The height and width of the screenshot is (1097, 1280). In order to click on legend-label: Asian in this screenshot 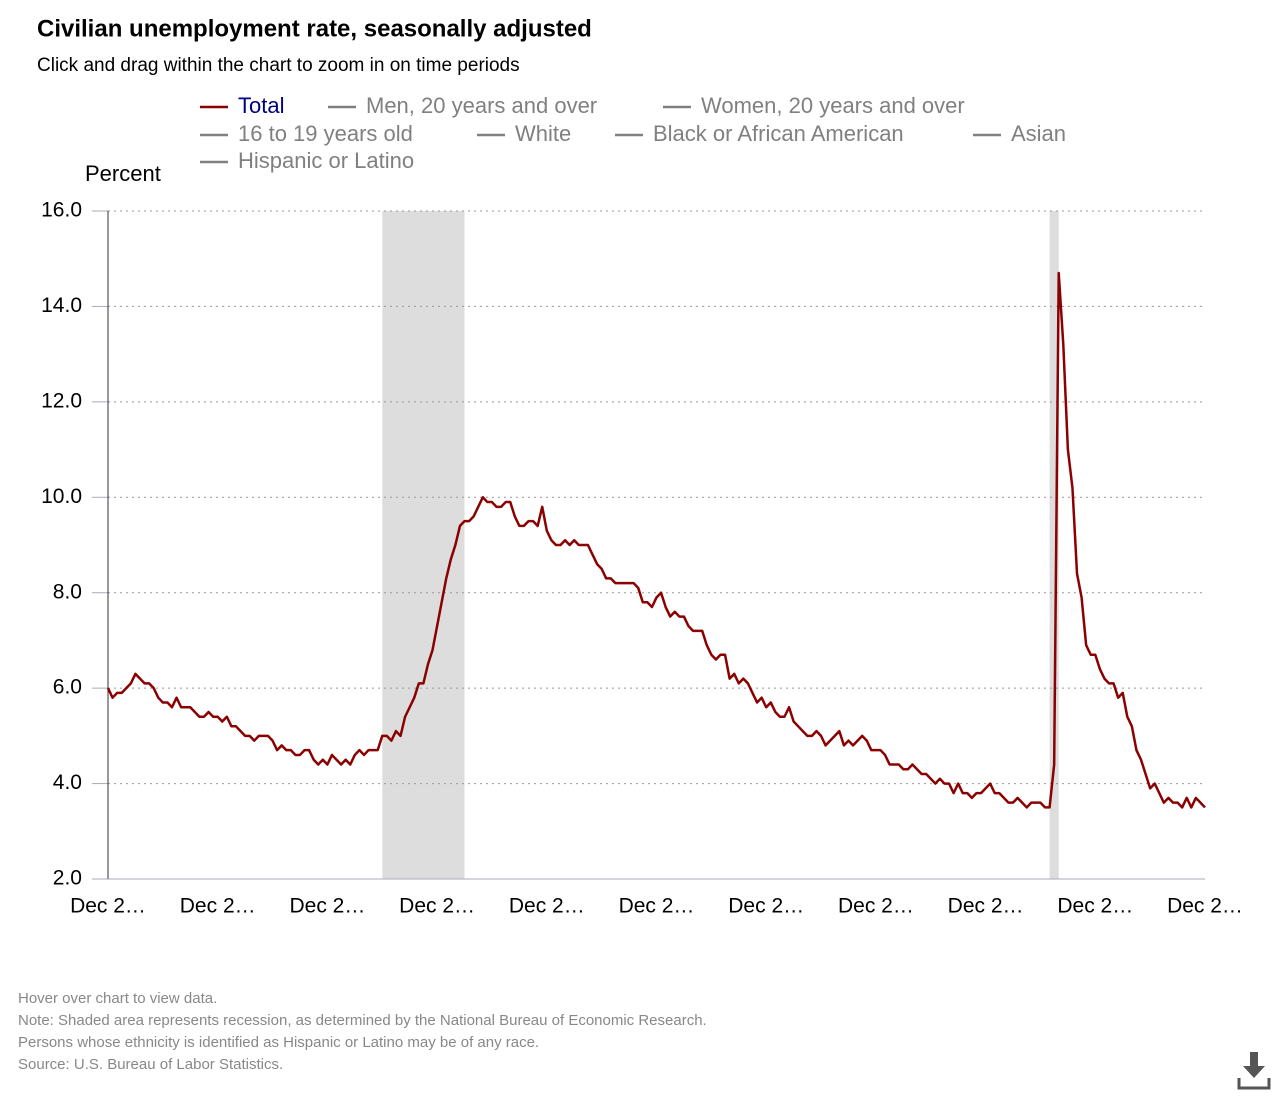, I will do `click(1038, 133)`.